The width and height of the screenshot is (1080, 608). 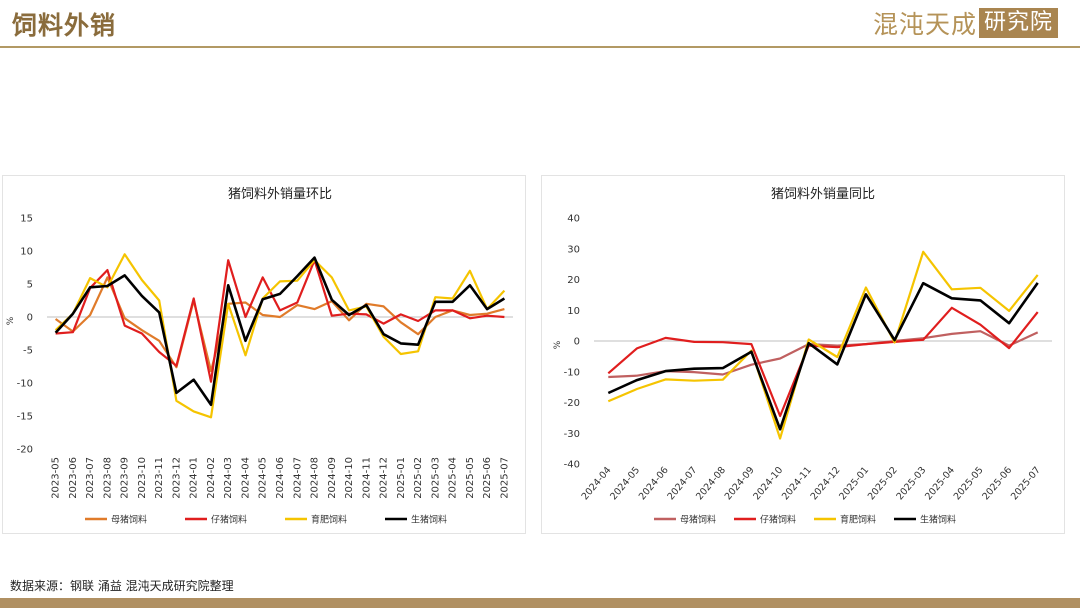 I want to click on x-tick-label: 2025-06, so click(x=487, y=478).